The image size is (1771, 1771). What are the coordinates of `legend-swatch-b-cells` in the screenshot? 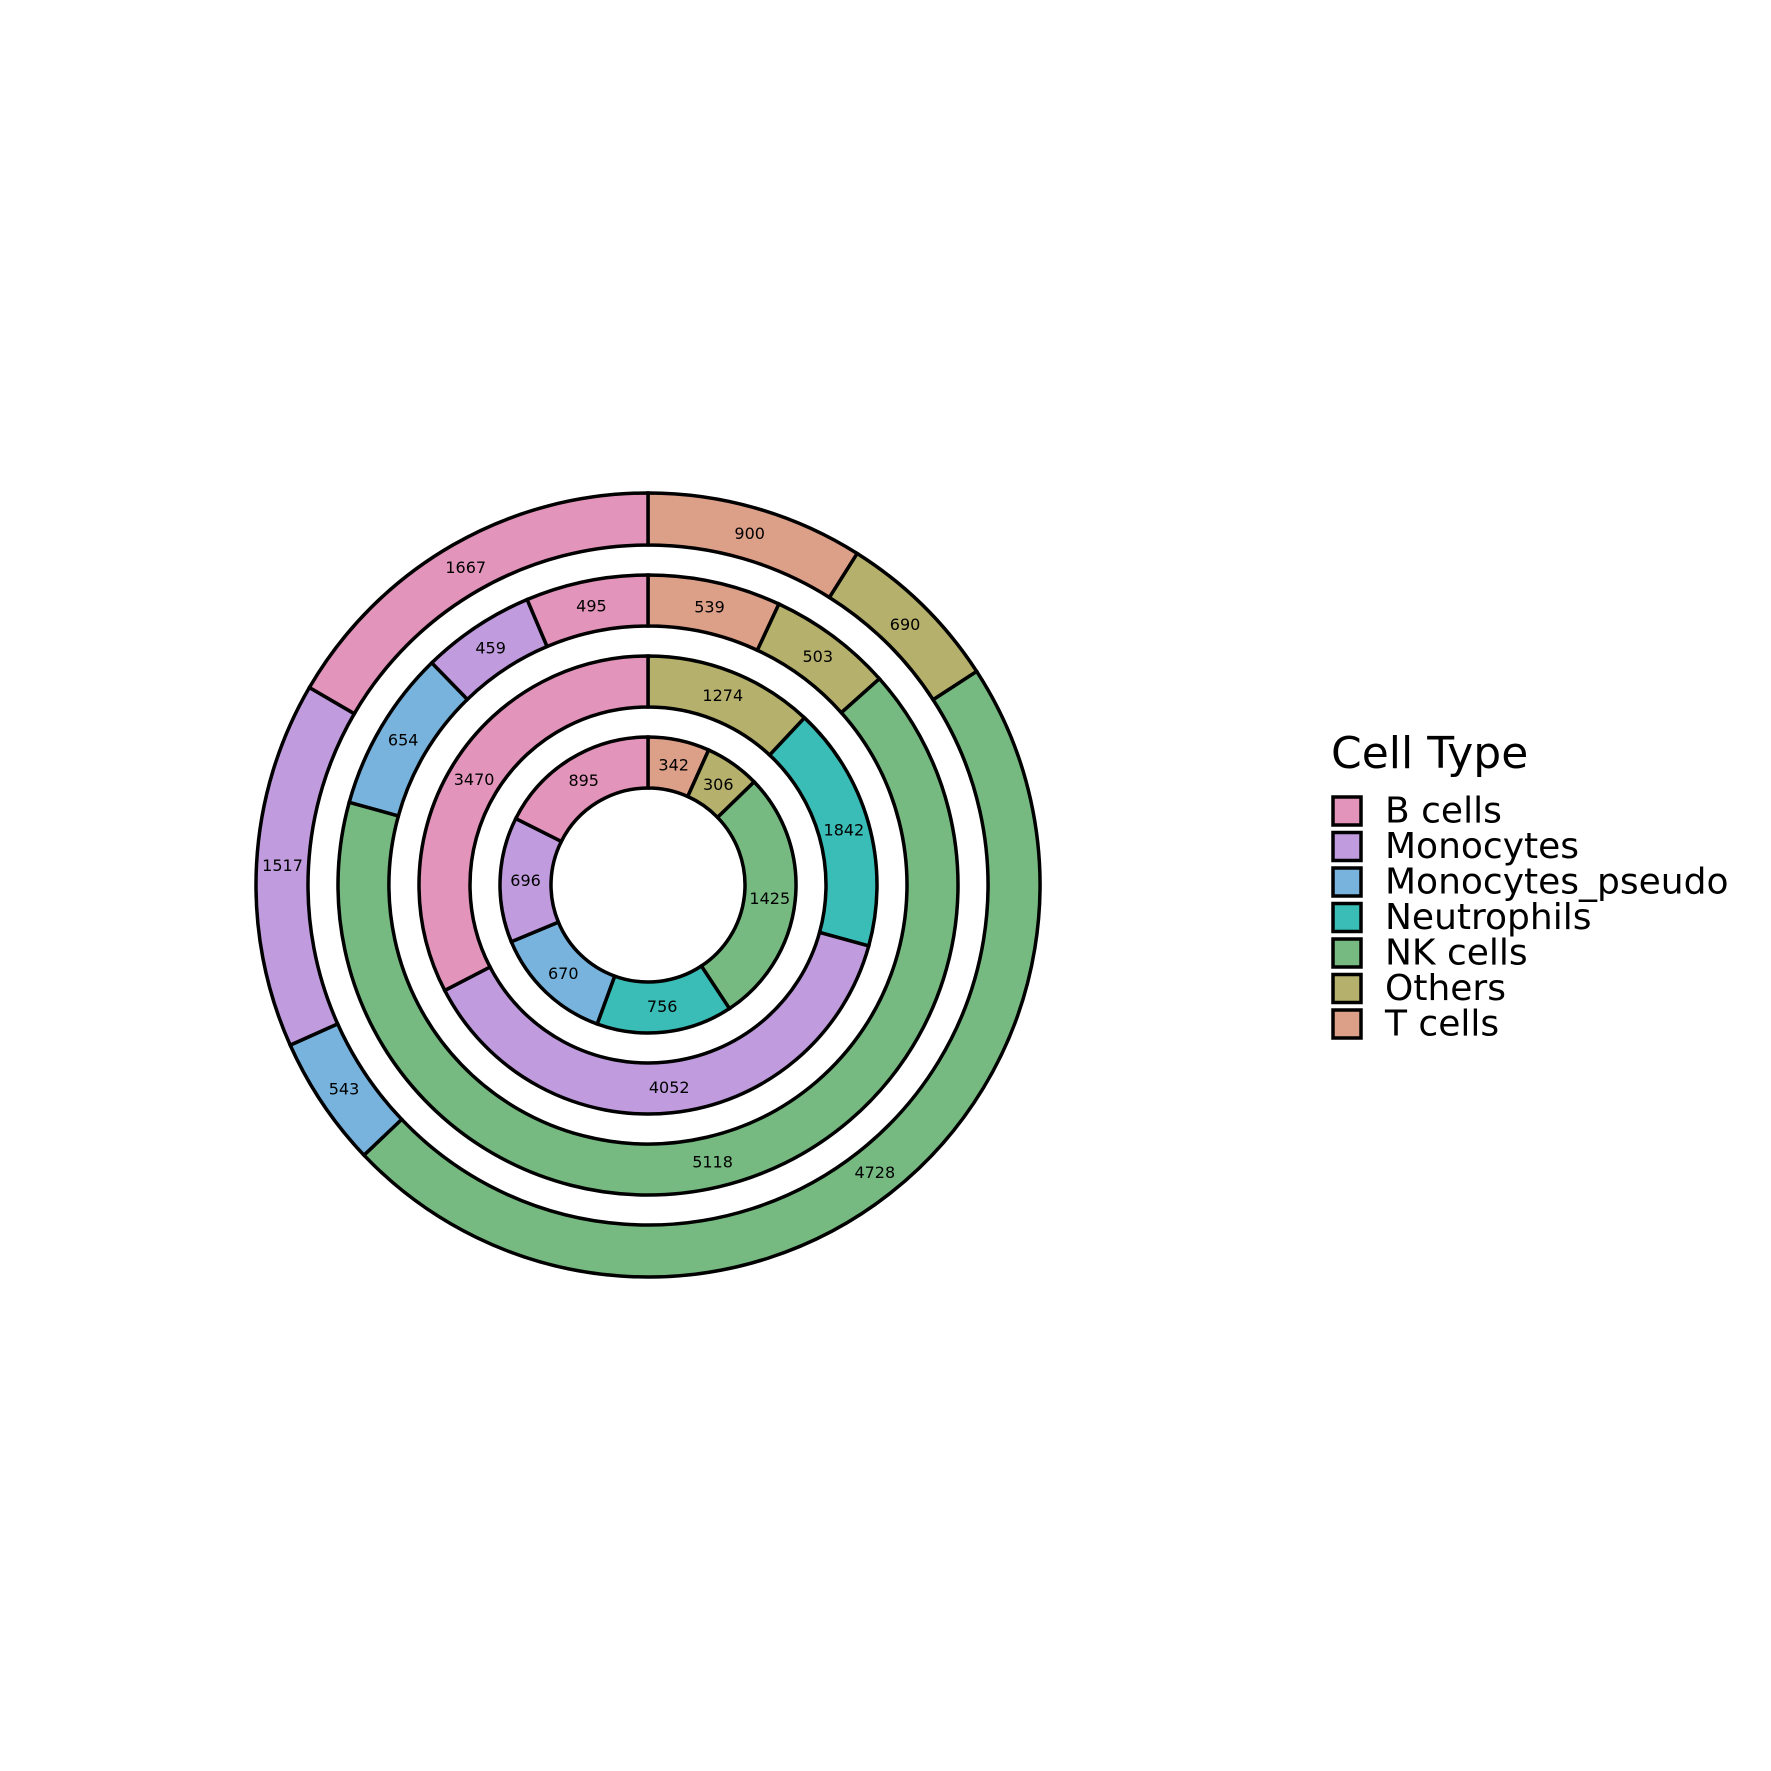 It's located at (1347, 811).